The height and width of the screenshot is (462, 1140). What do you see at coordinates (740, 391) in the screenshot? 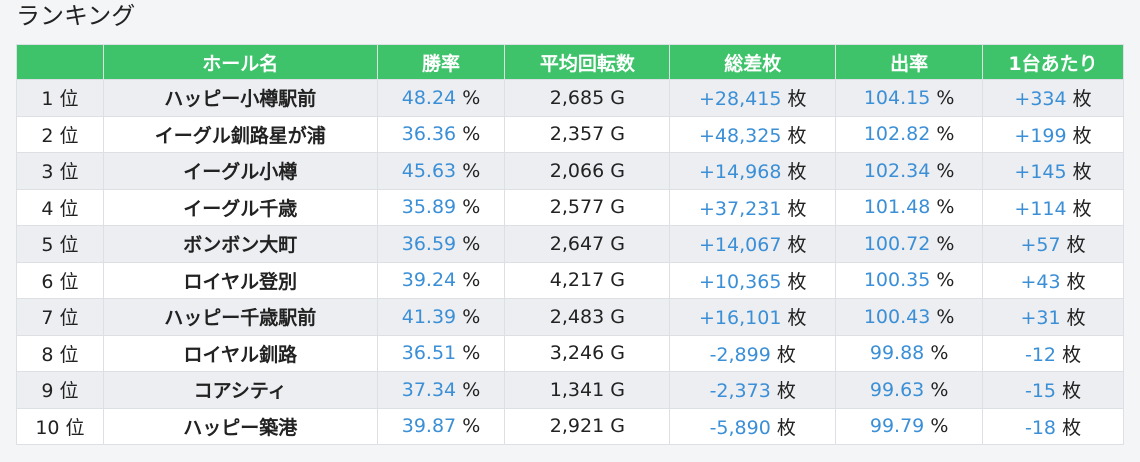
I see `value: -2,373` at bounding box center [740, 391].